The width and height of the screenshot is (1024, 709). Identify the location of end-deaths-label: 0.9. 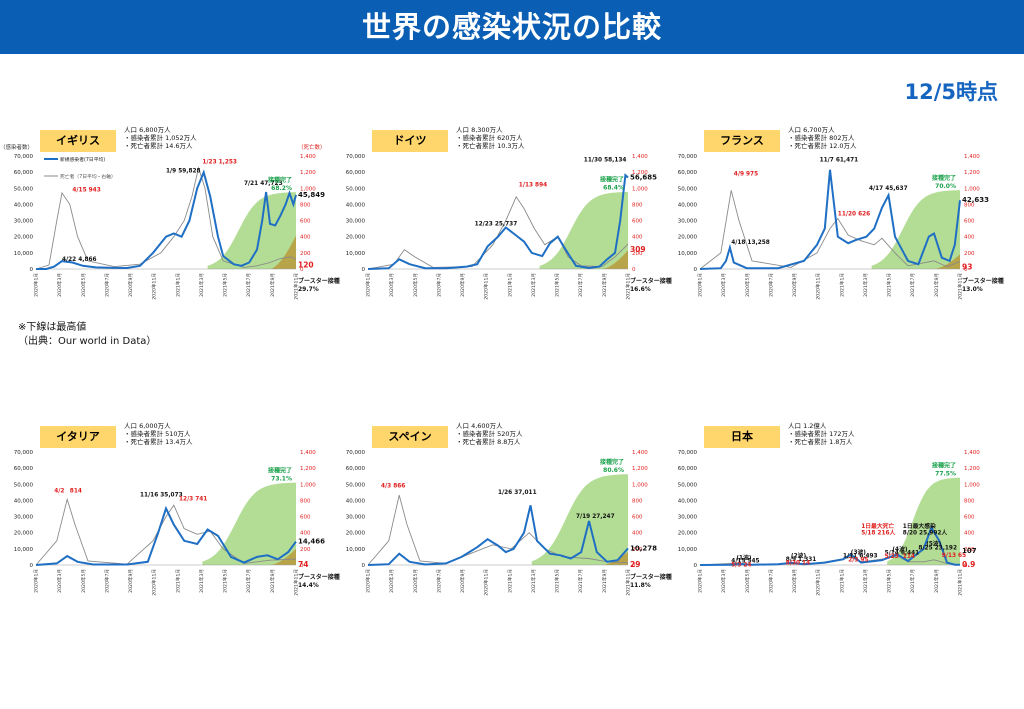
(968, 564).